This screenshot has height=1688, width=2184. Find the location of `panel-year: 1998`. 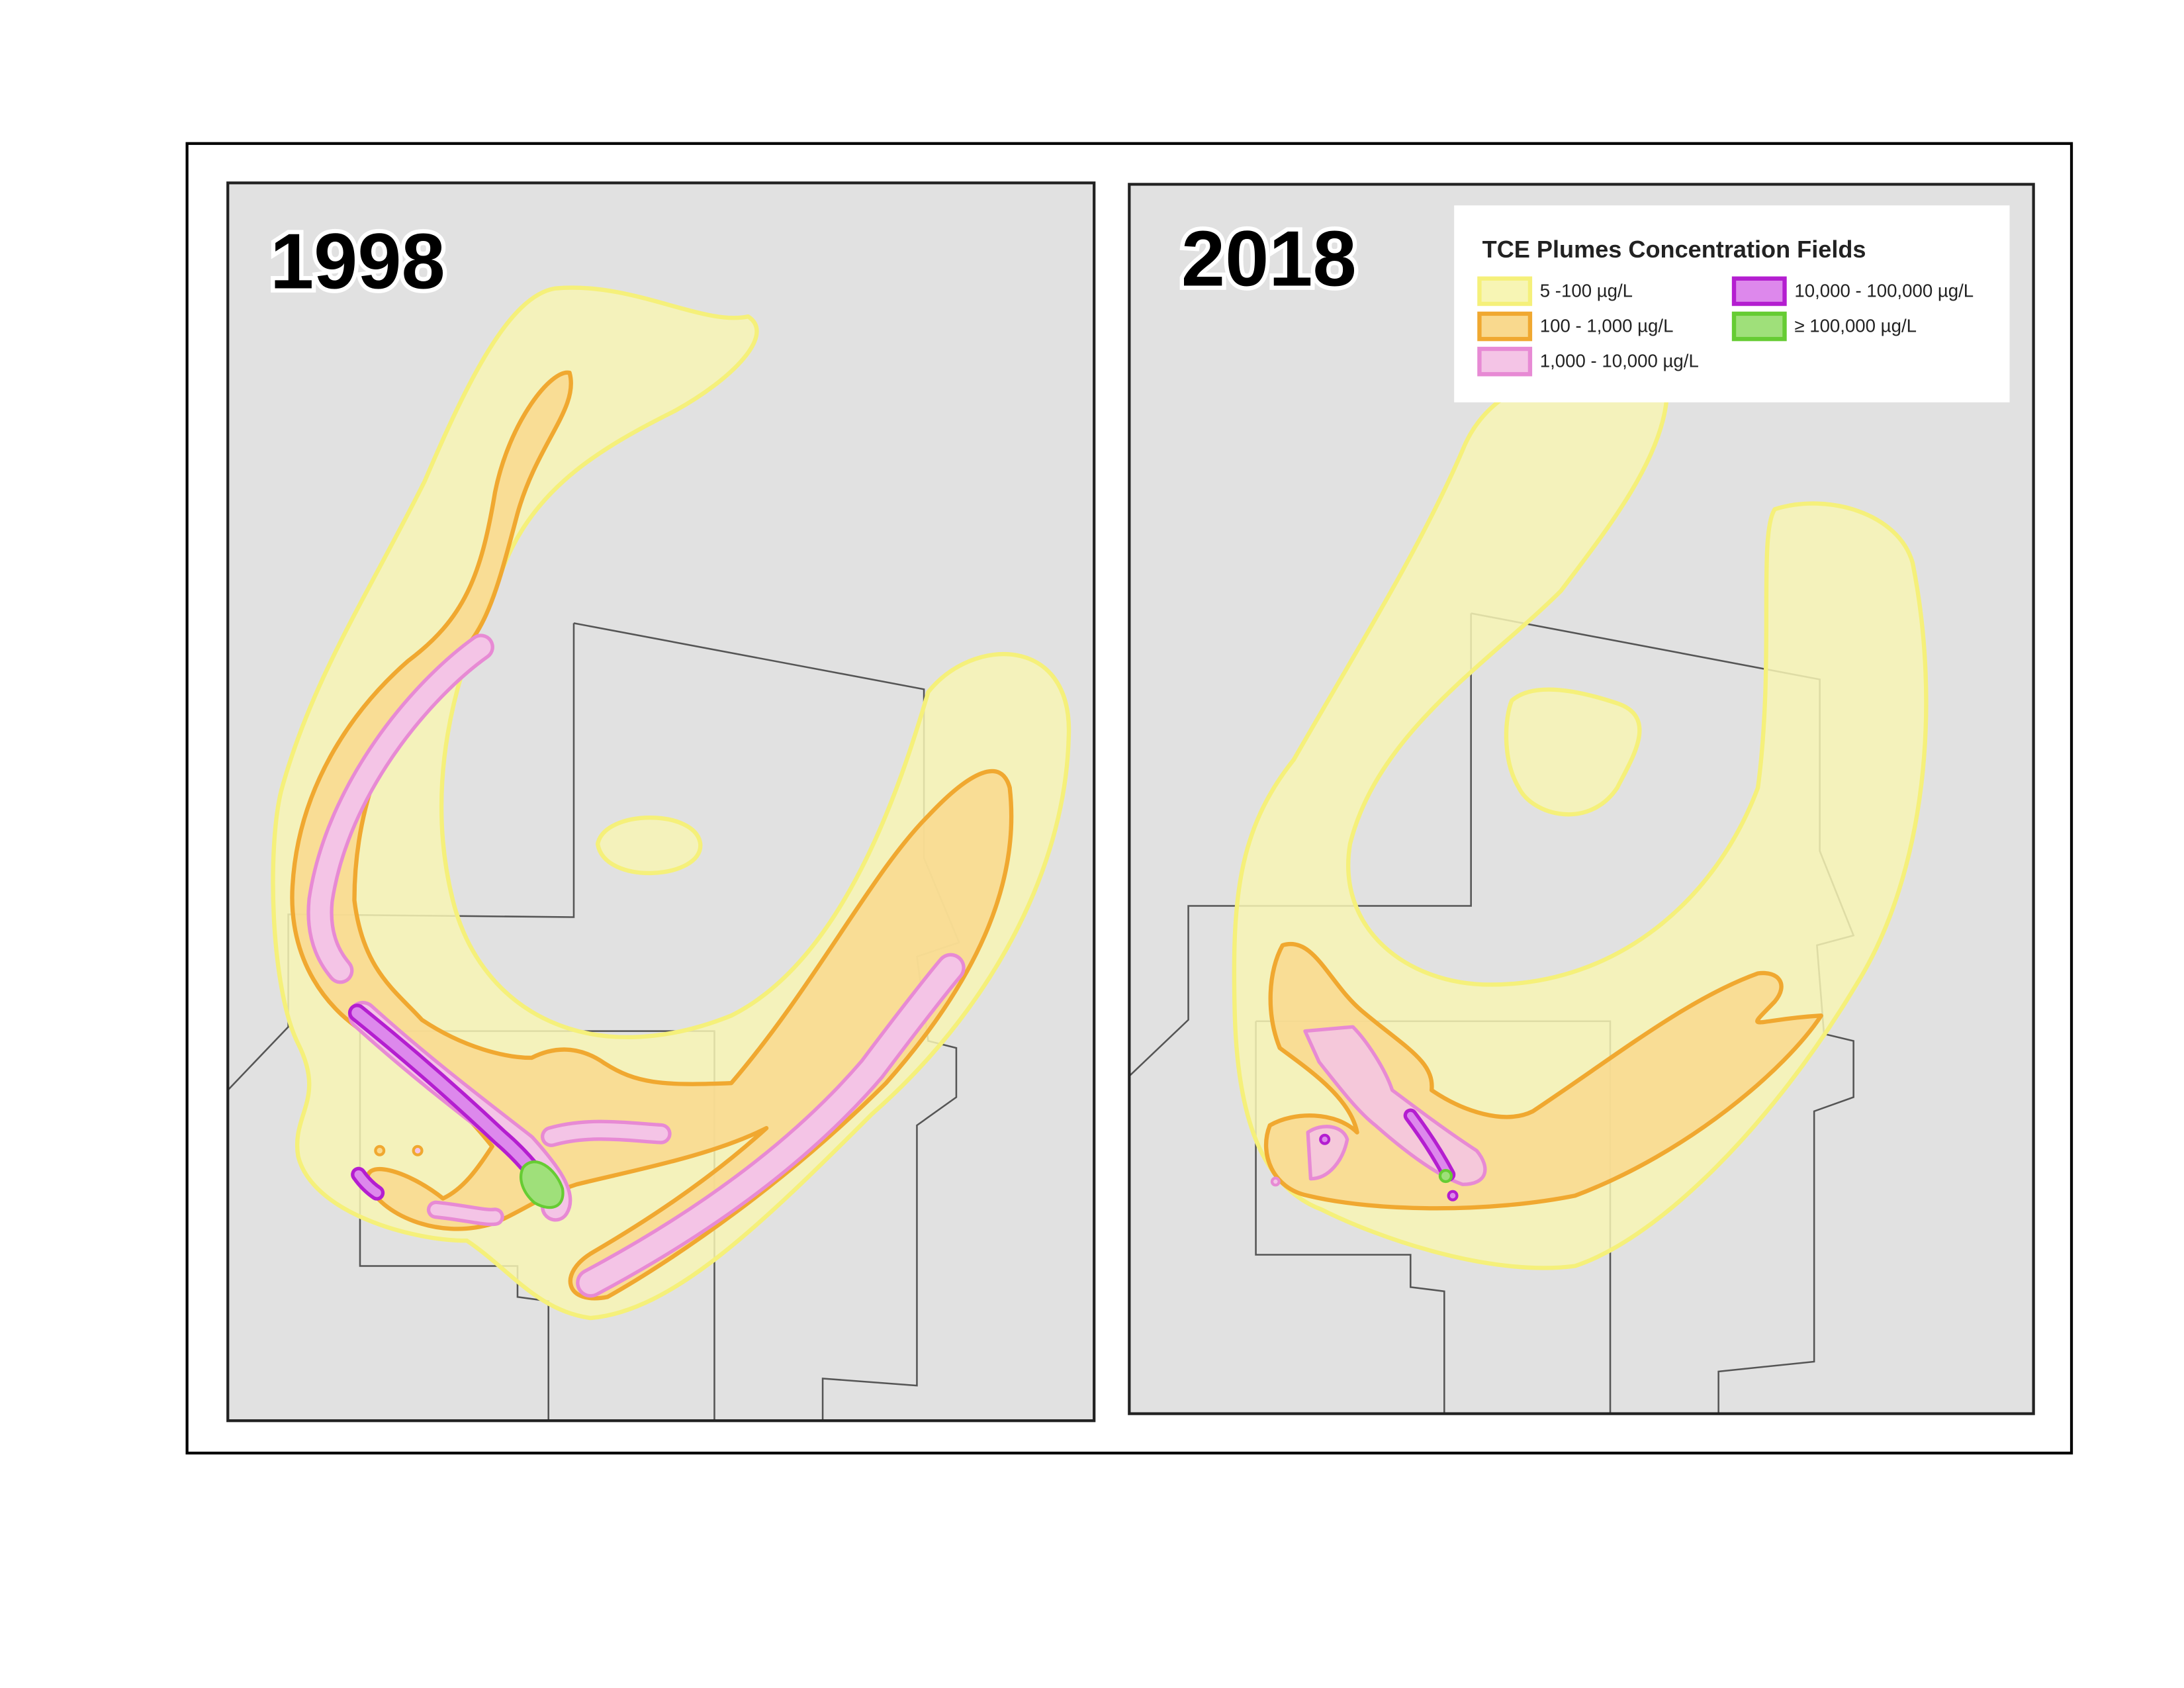

panel-year: 1998 is located at coordinates (358, 262).